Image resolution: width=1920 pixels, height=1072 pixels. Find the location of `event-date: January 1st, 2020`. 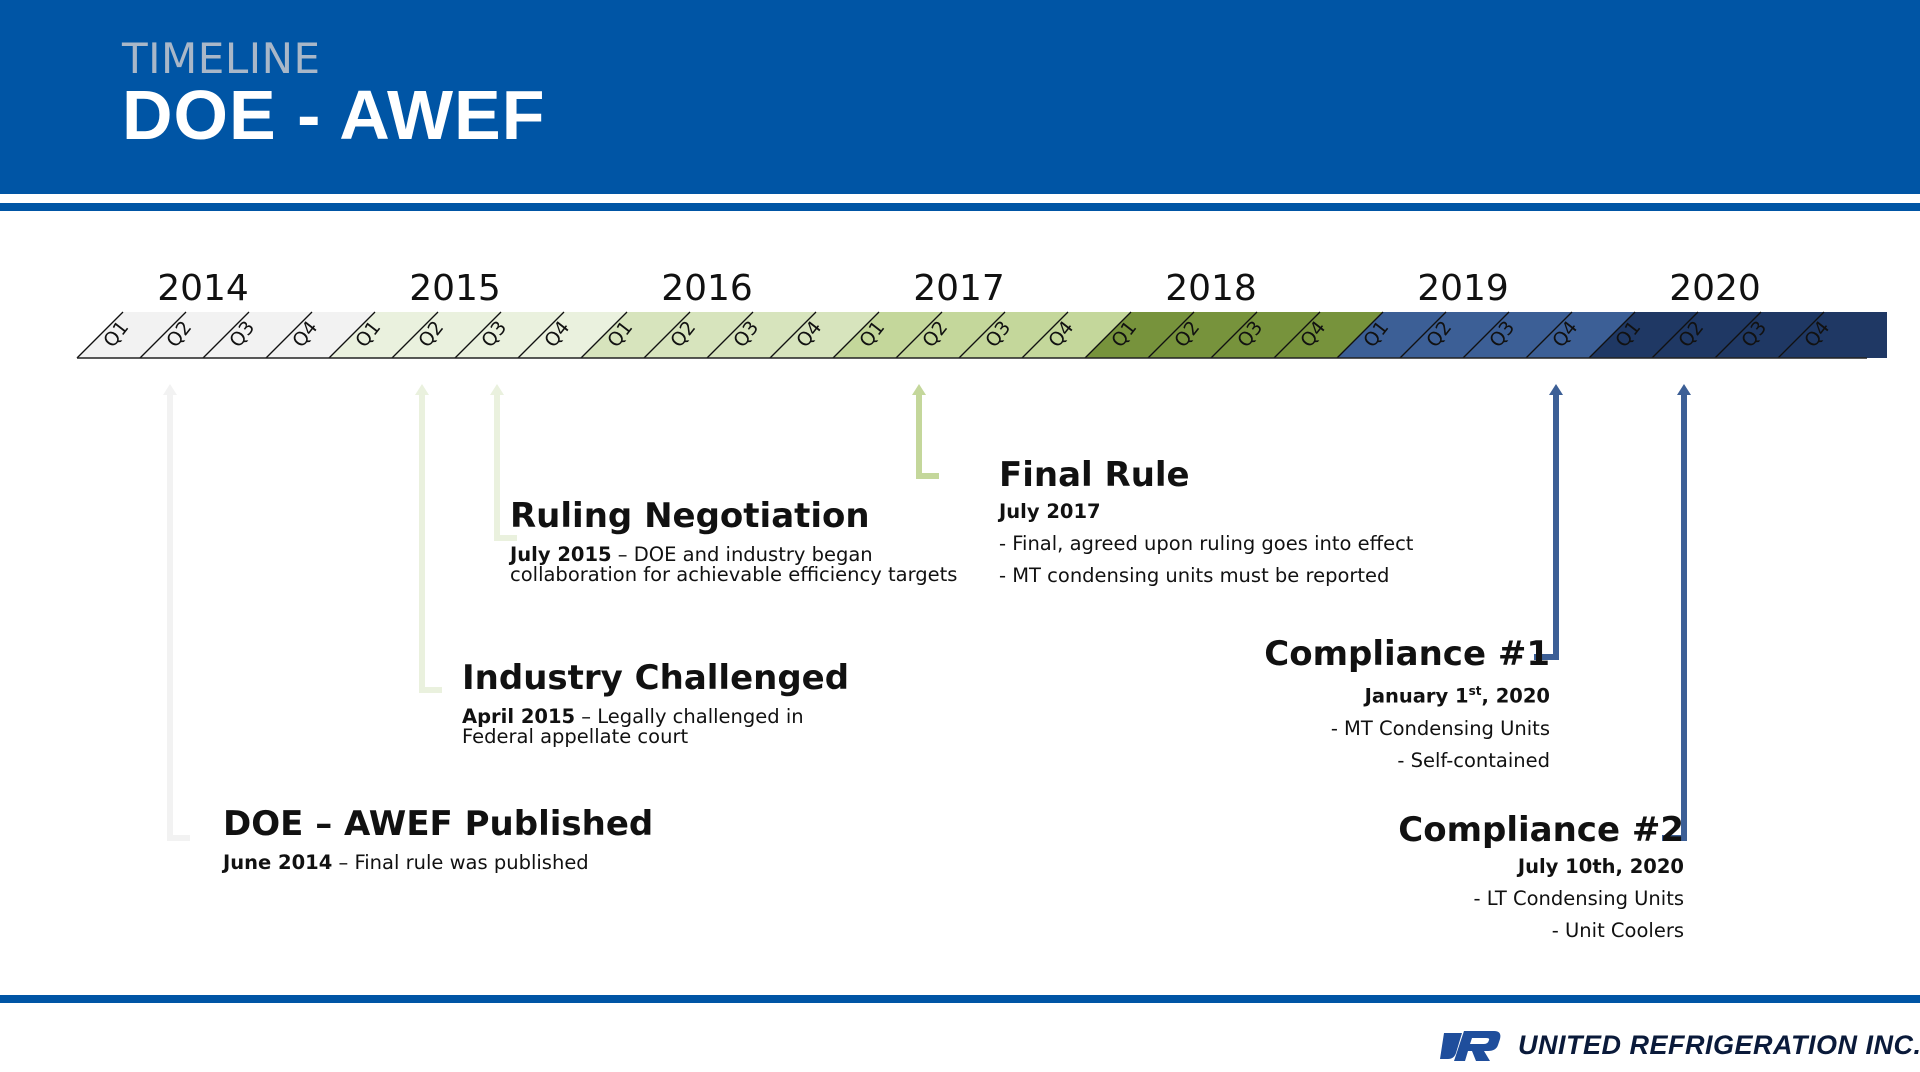

event-date: January 1st, 2020 is located at coordinates (1407, 694).